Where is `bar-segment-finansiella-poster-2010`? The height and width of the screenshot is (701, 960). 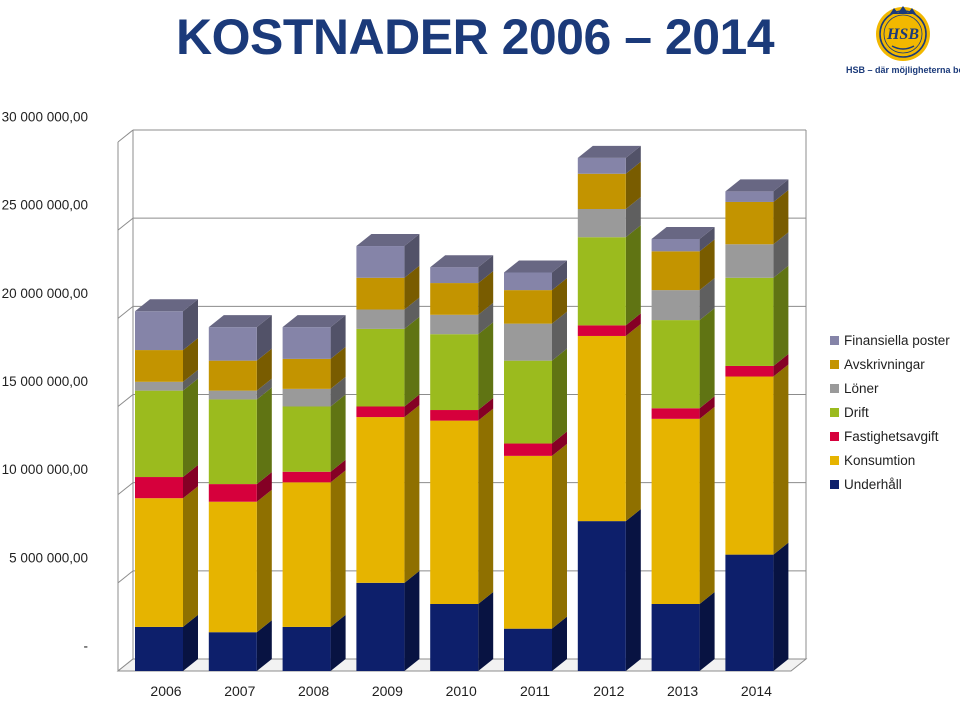 bar-segment-finansiella-poster-2010 is located at coordinates (454, 275).